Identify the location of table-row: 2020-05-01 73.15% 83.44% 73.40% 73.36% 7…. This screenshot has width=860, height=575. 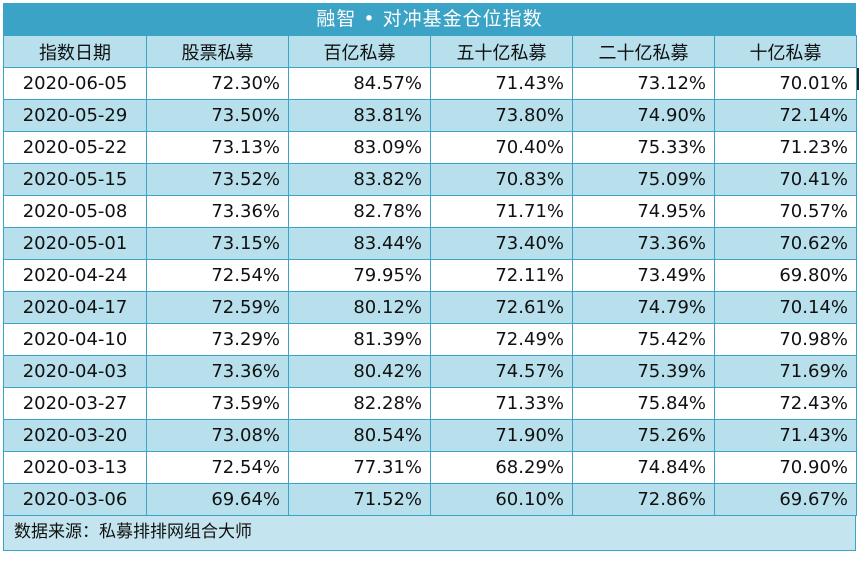
(430, 243).